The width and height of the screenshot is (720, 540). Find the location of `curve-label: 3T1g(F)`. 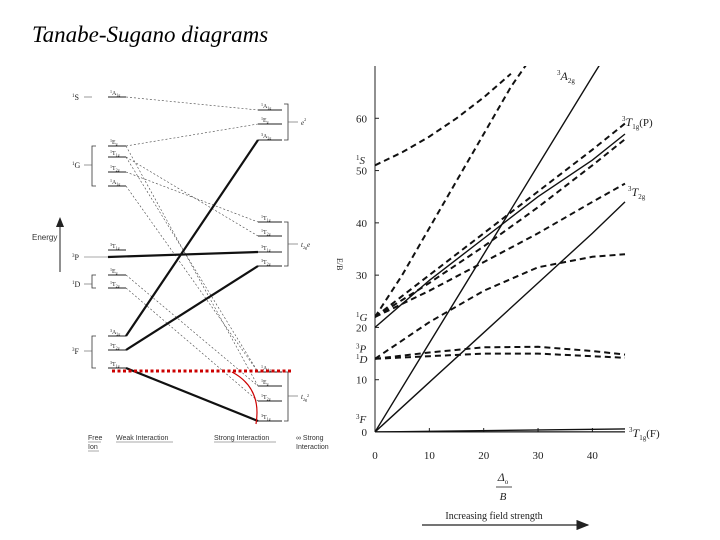

curve-label: 3T1g(F) is located at coordinates (644, 434).